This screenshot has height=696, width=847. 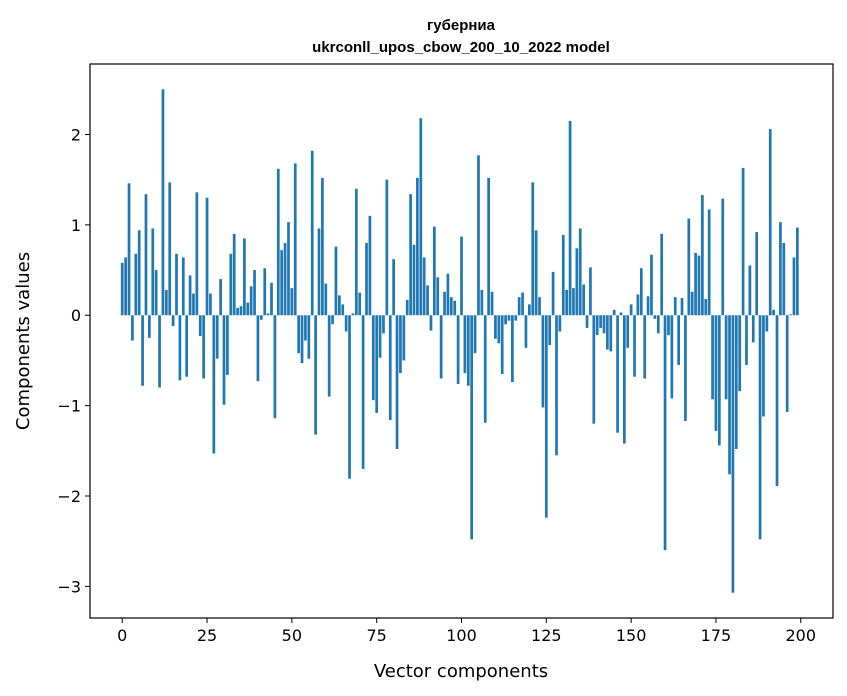 I want to click on x-tick-label: 0, so click(x=122, y=635).